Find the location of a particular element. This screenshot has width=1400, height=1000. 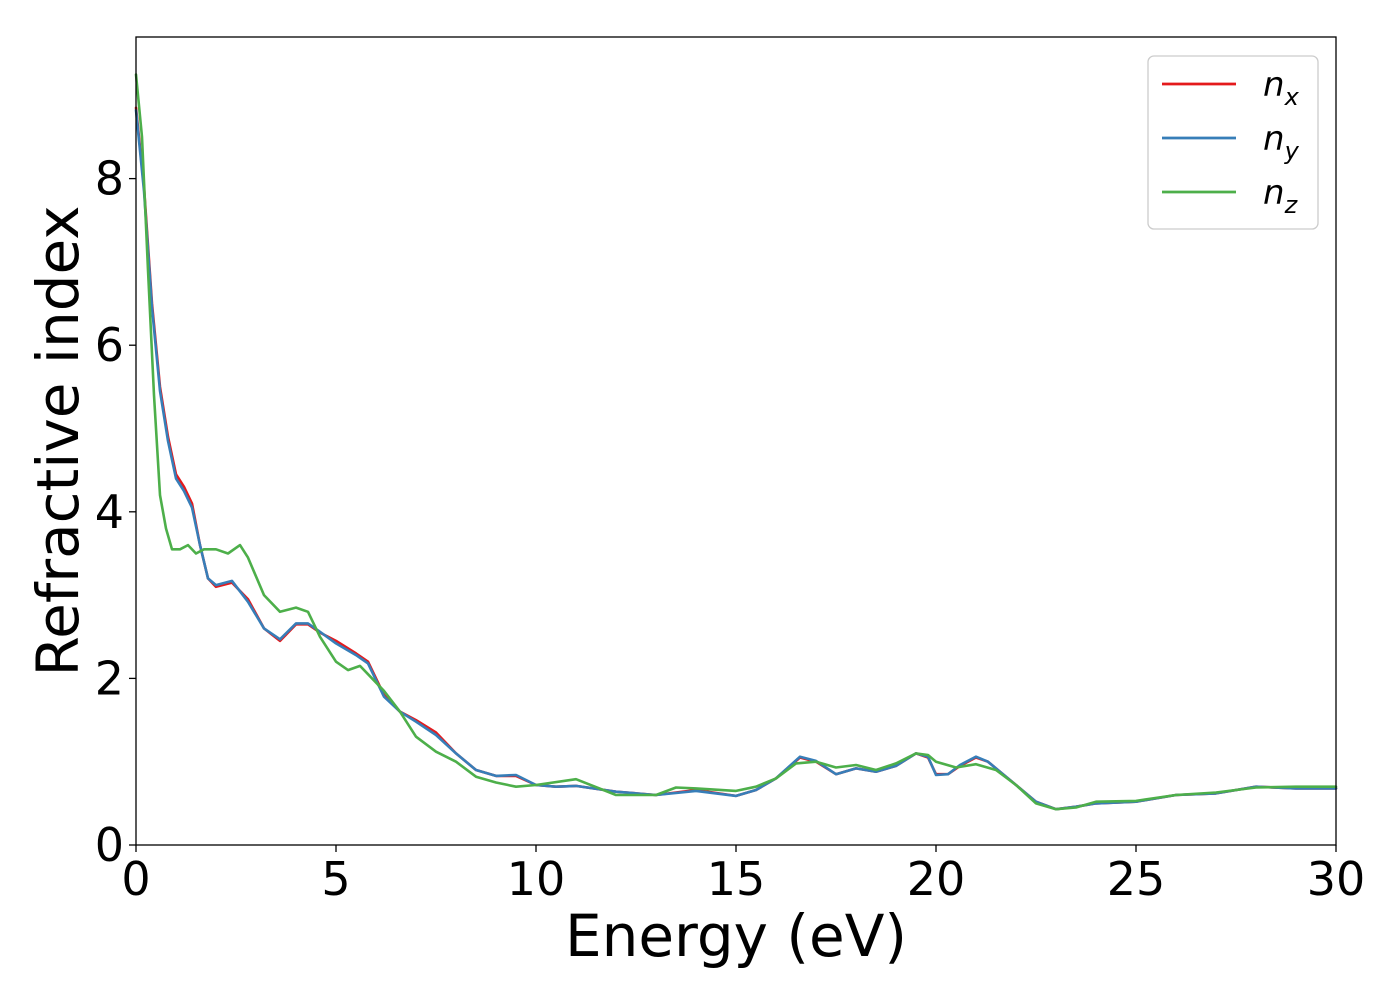

x-axis: 0 5 10 15 20 25 30 is located at coordinates (743, 875).